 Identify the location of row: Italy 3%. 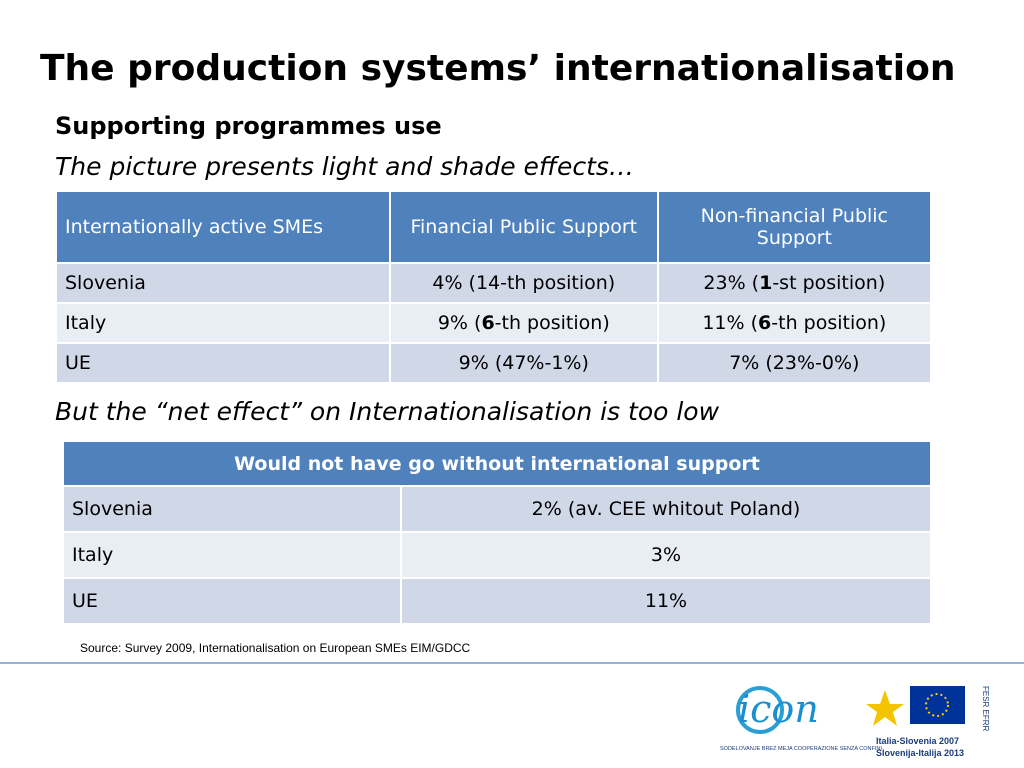
(497, 555).